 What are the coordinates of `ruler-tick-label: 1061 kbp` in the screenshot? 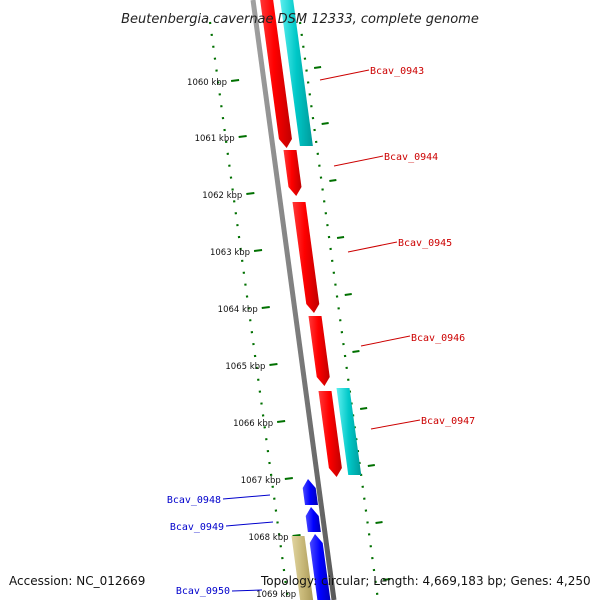 It's located at (215, 139).